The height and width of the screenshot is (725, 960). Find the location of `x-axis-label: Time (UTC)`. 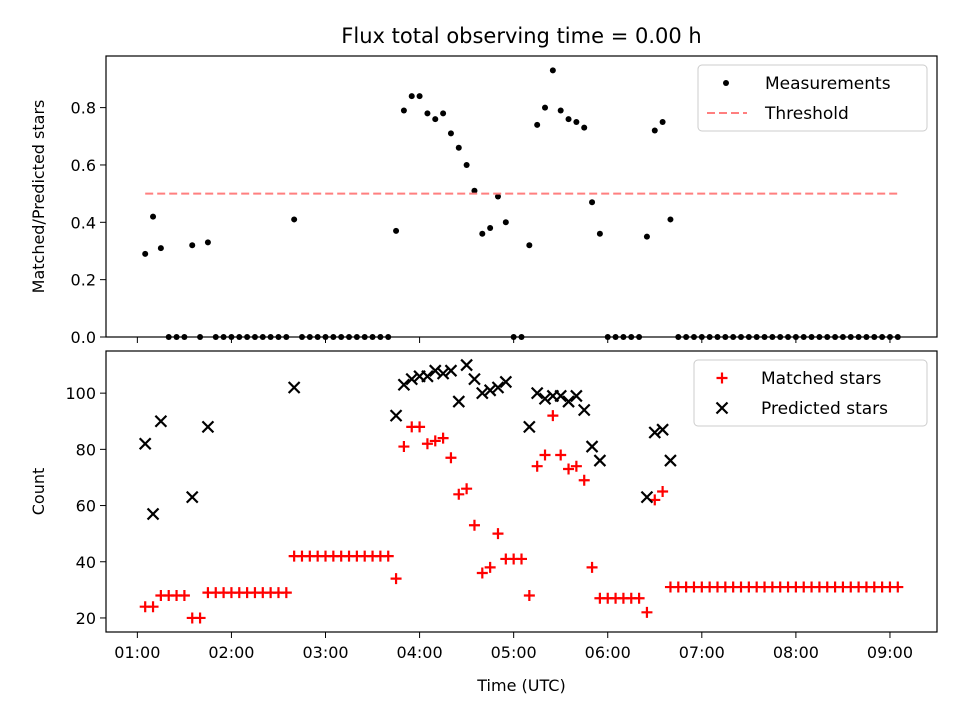

x-axis-label: Time (UTC) is located at coordinates (520, 685).